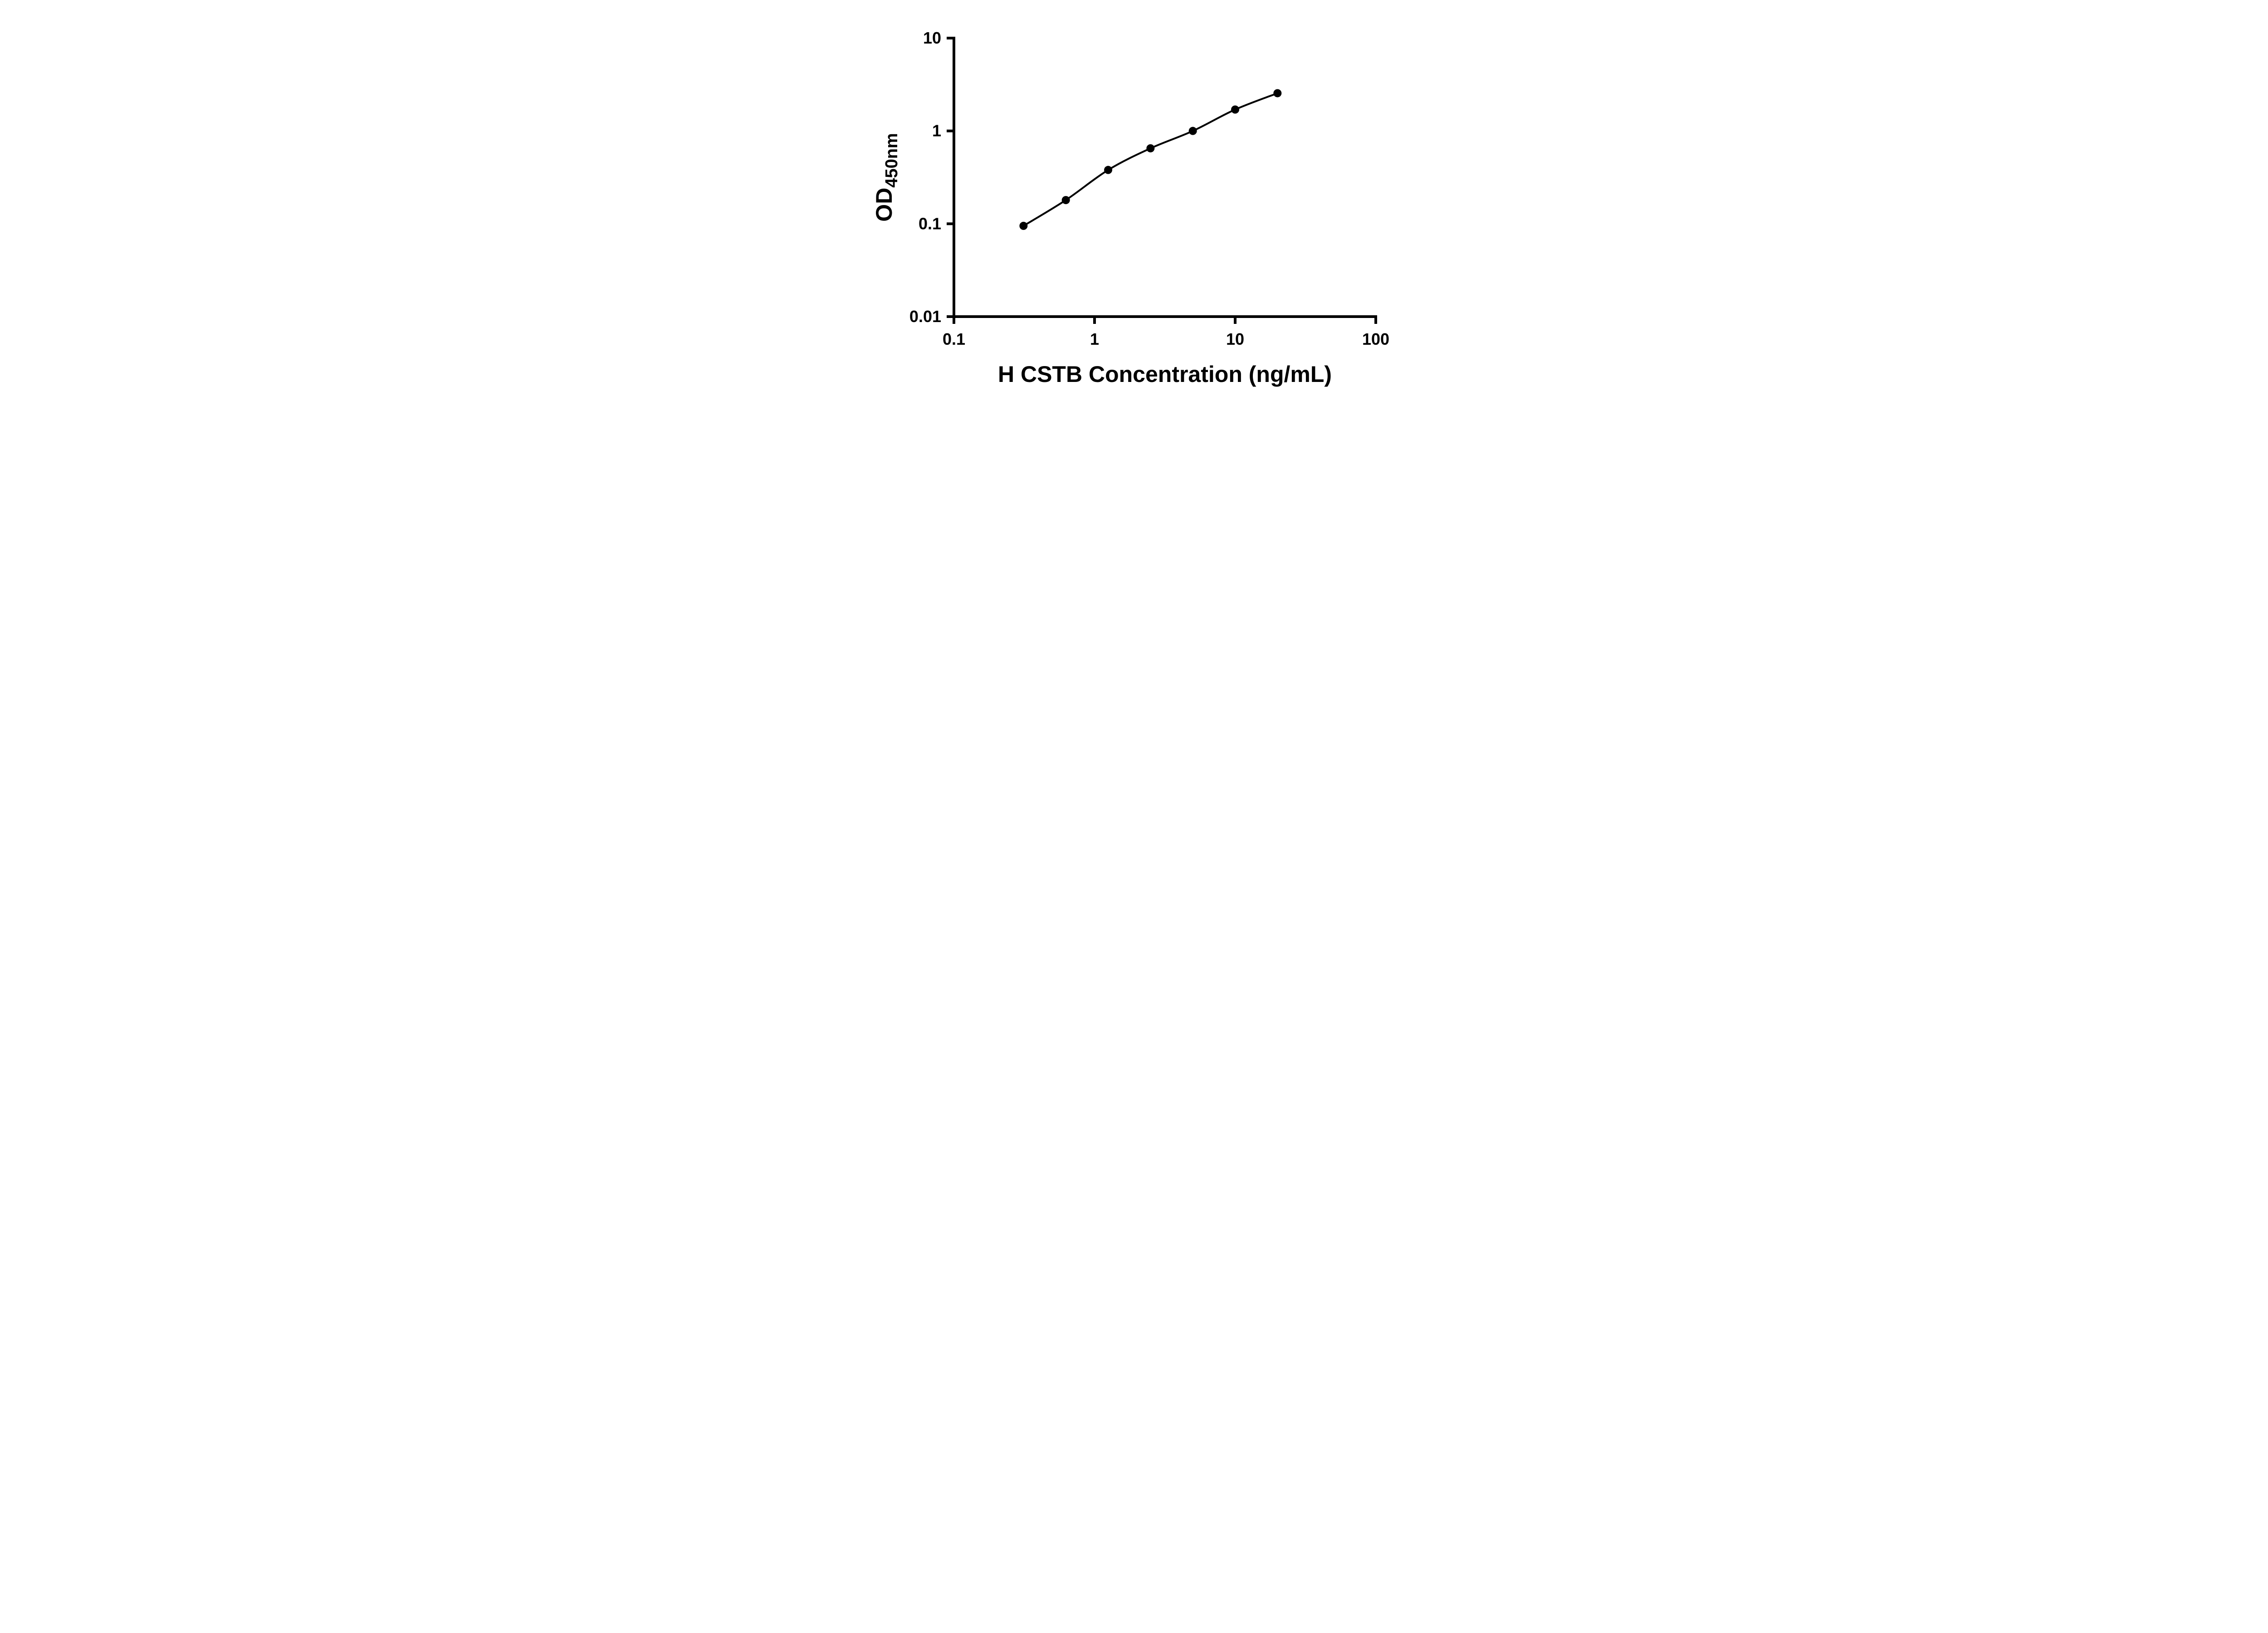  I want to click on y-tick-label: 10, so click(932, 38).